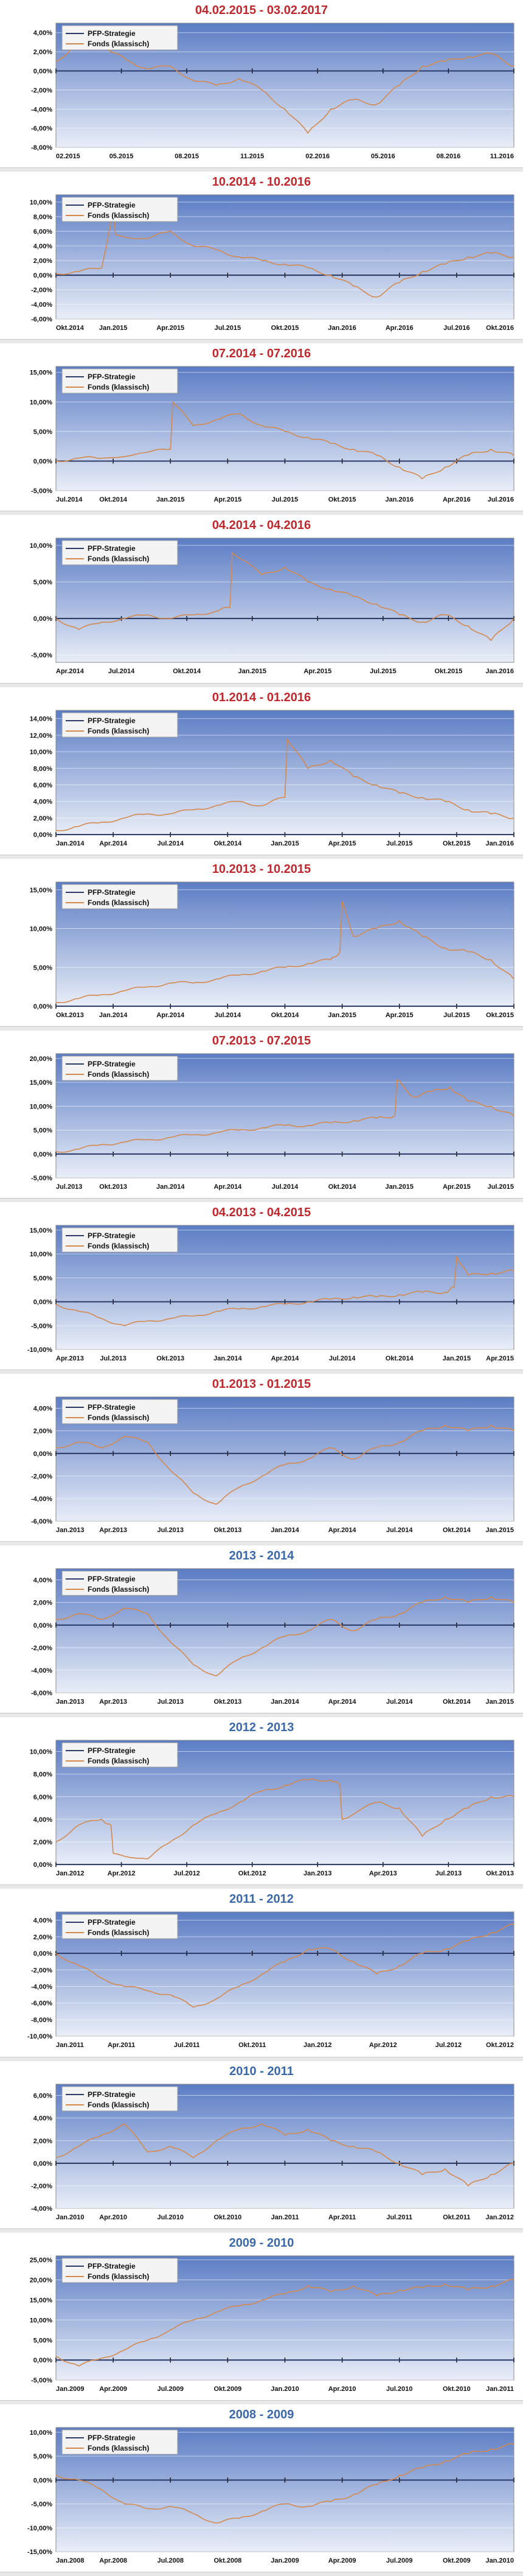  I want to click on x-tick-label: Okt.2012, so click(500, 2046).